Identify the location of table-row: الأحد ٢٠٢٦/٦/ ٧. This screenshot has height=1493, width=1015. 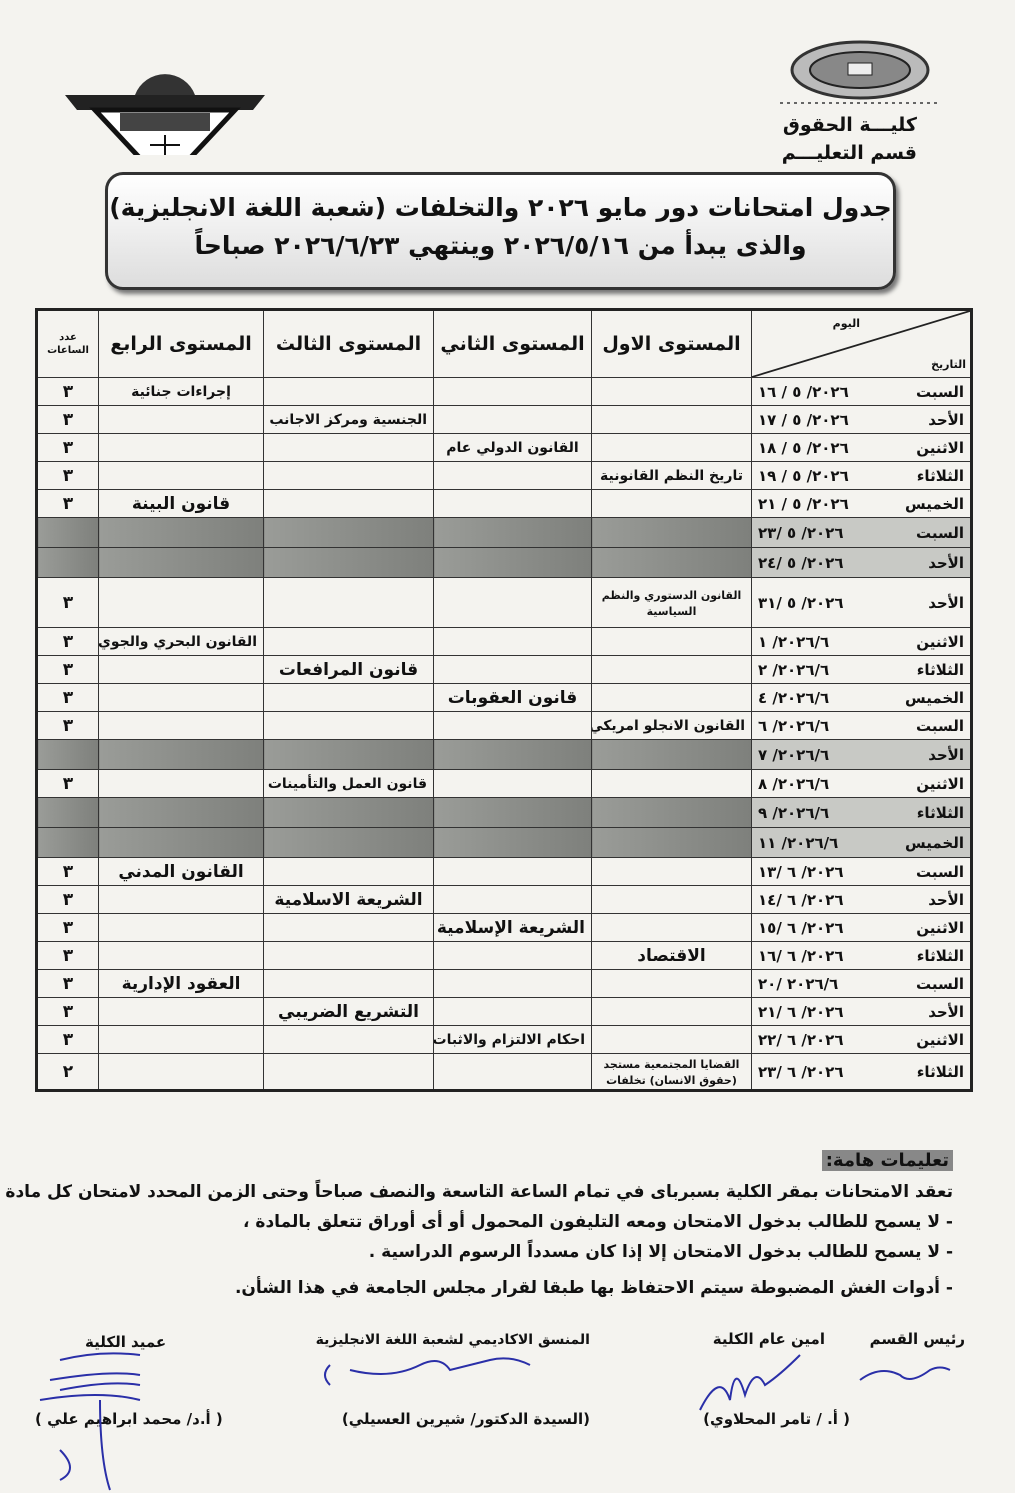
(504, 754).